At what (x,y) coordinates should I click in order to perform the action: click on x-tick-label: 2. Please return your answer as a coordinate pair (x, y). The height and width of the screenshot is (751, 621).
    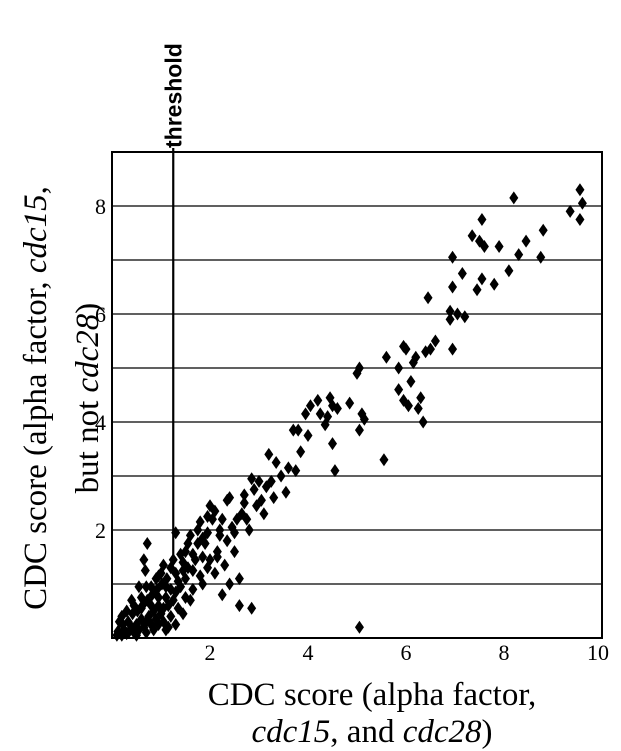
    Looking at the image, I should click on (210, 652).